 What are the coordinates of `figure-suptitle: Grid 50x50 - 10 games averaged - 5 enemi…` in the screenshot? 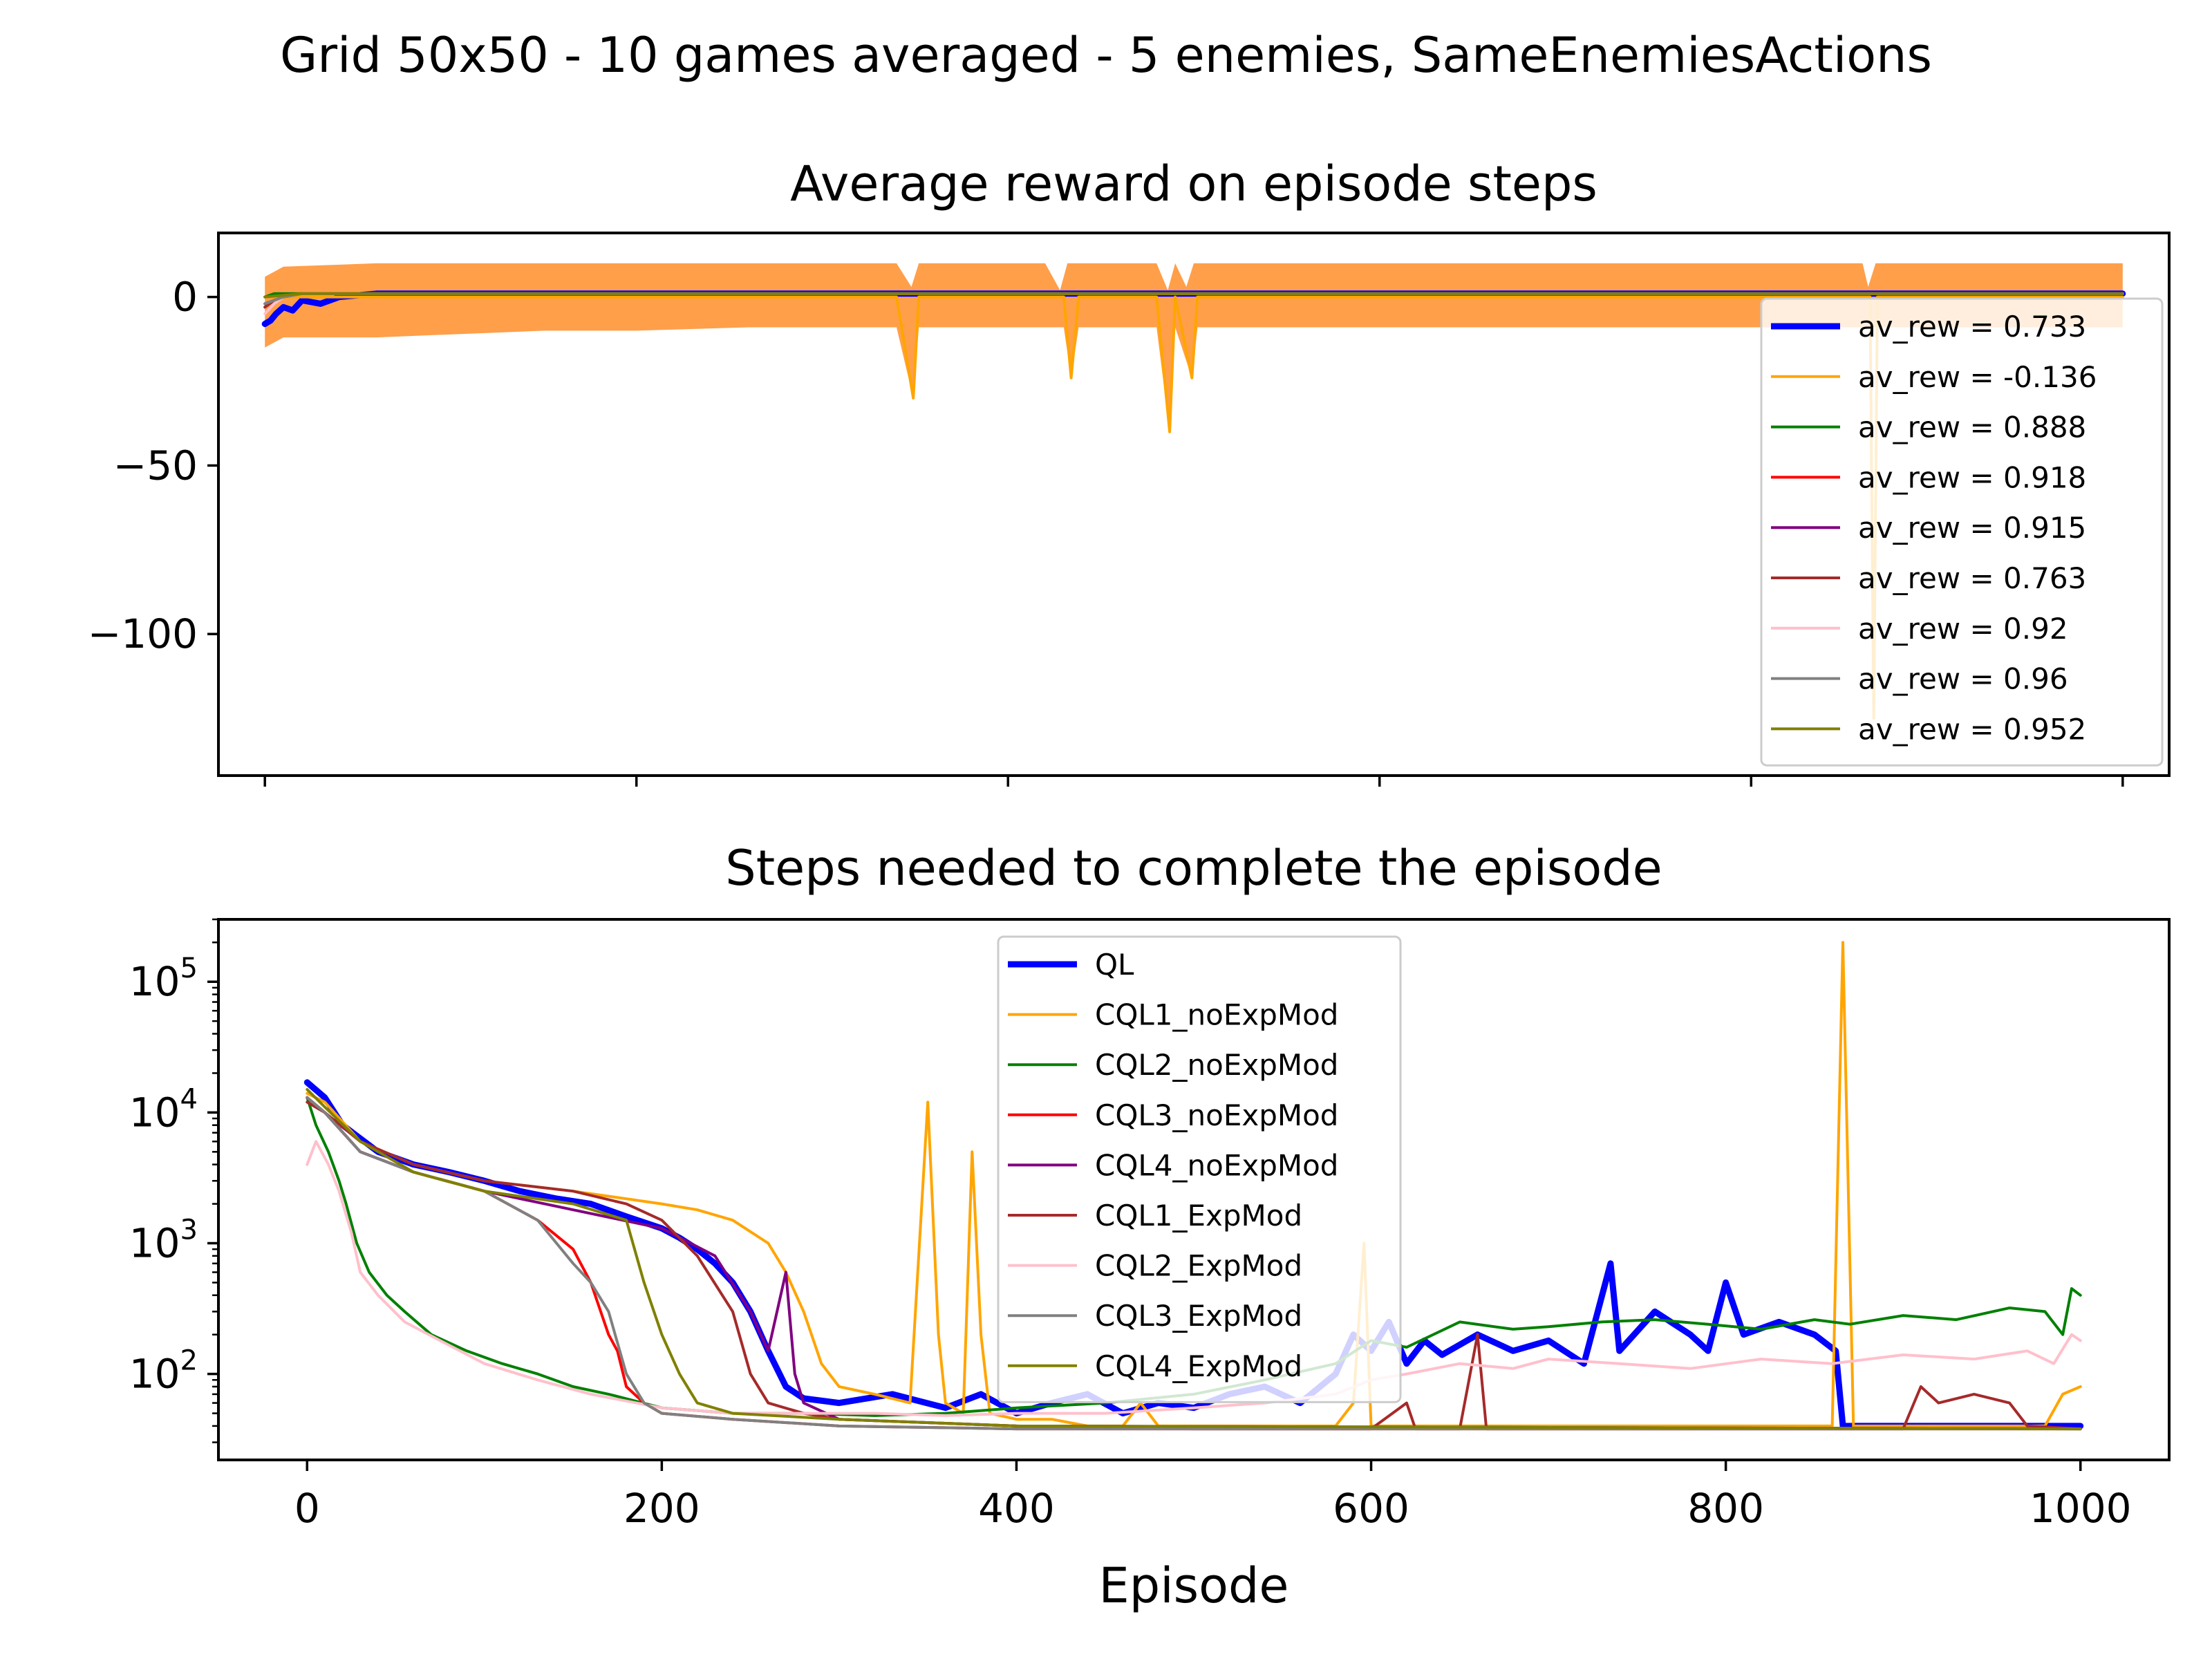 It's located at (1106, 55).